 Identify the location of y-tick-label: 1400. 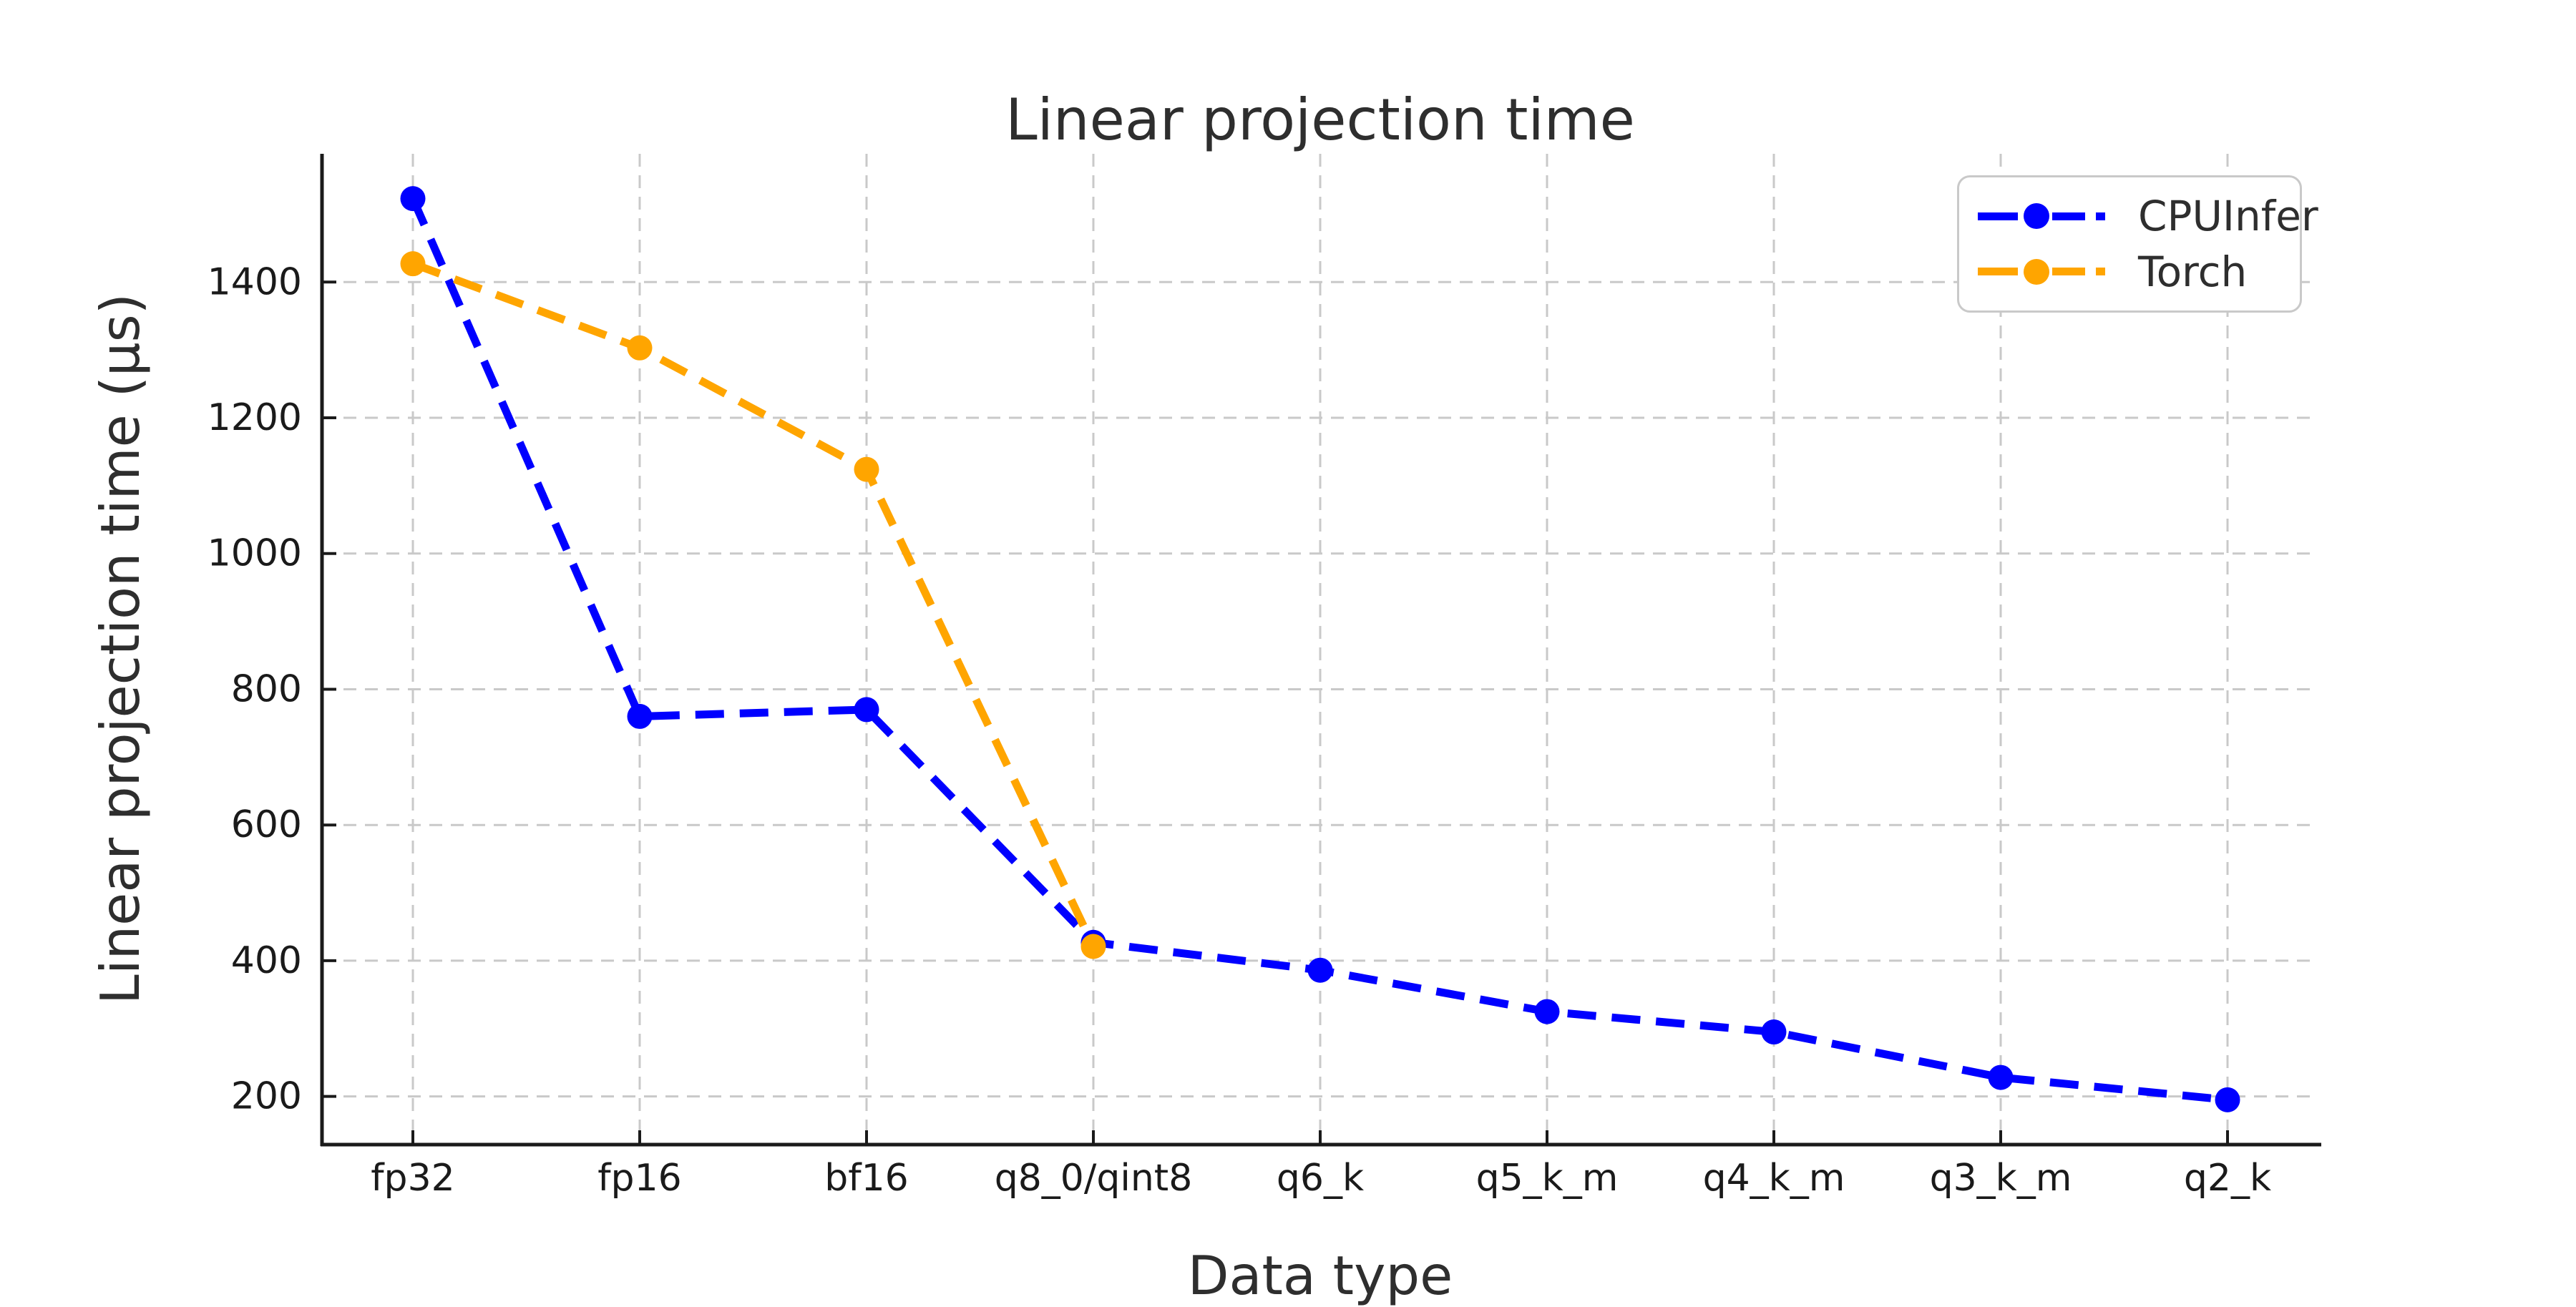
(255, 281).